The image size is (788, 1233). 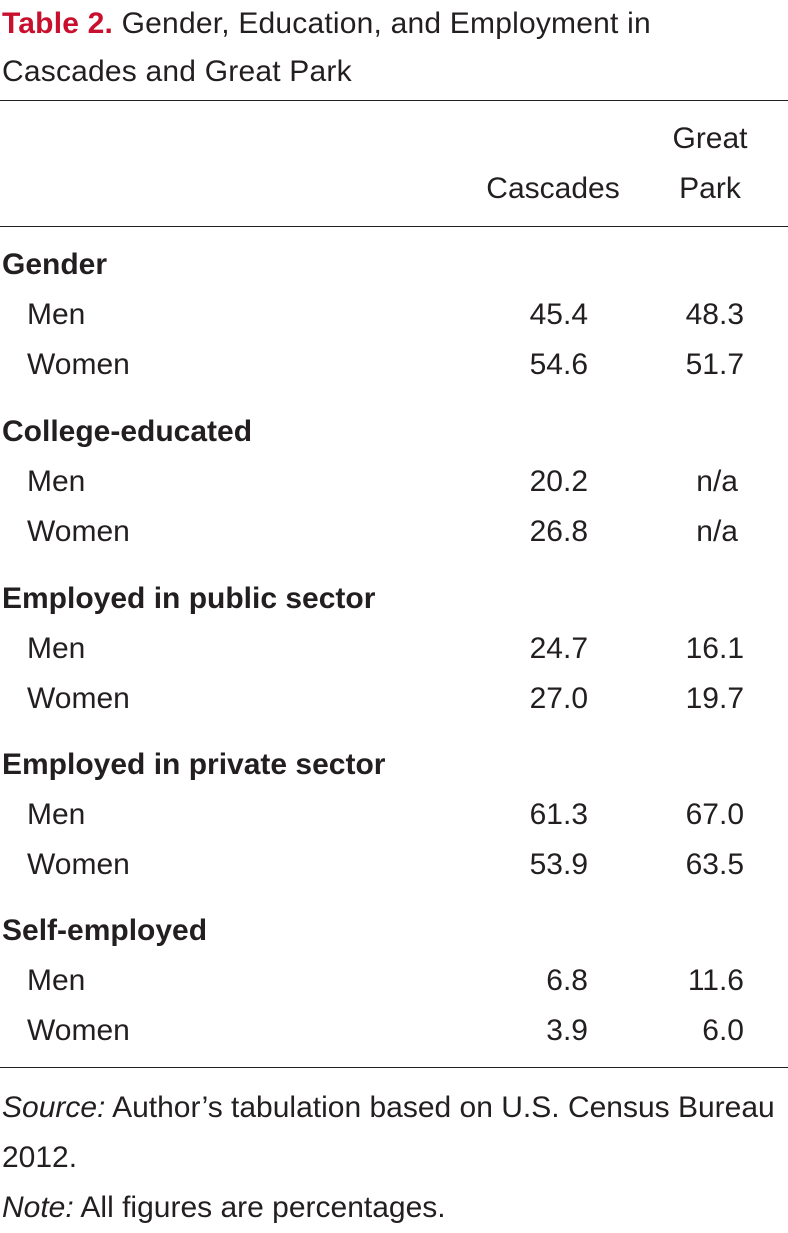 I want to click on cascades-value: 26.8, so click(x=558, y=531).